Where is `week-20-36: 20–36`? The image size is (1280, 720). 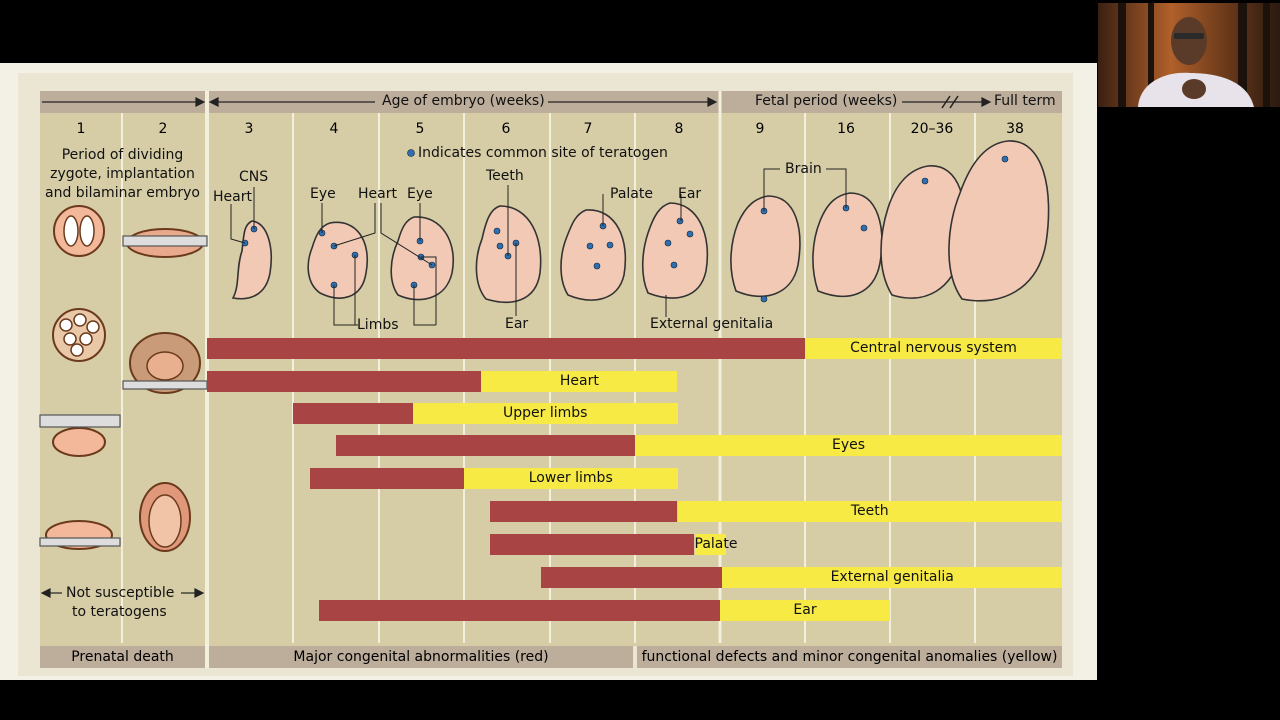 week-20-36: 20–36 is located at coordinates (932, 129).